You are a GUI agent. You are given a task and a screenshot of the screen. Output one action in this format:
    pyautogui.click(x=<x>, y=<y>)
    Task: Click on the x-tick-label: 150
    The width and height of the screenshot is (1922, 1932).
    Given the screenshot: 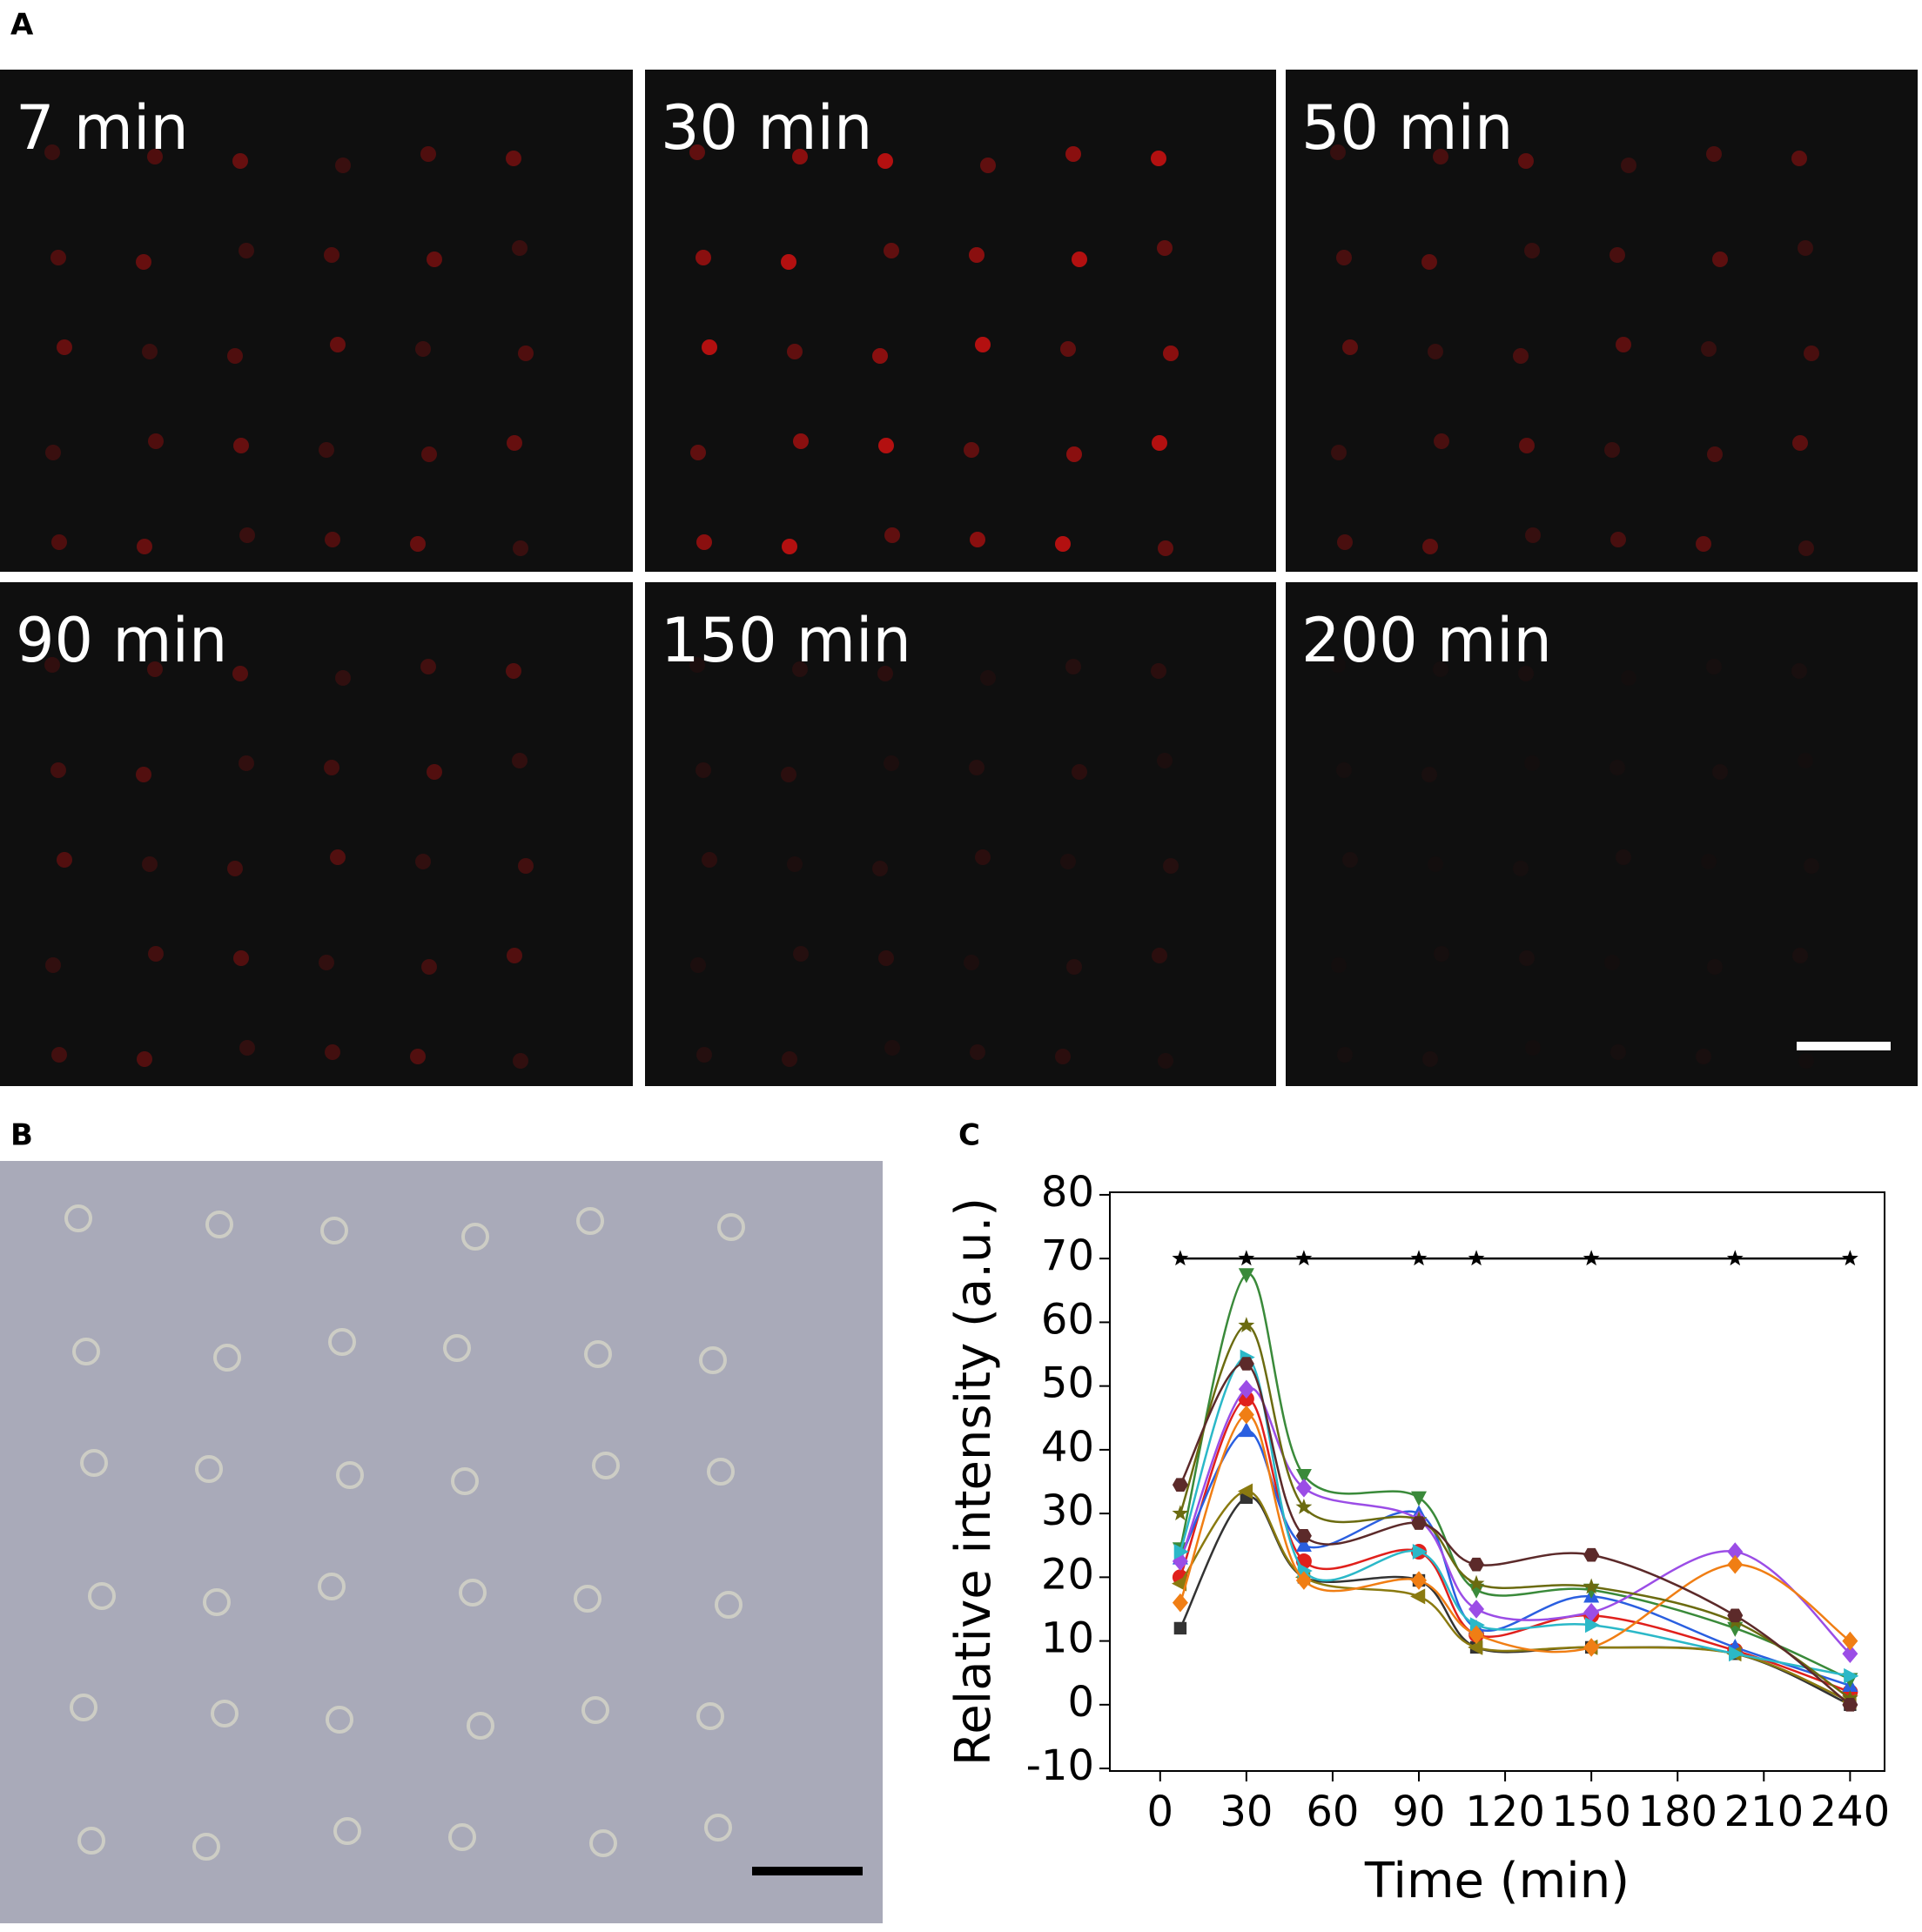 What is the action you would take?
    pyautogui.click(x=1591, y=1812)
    